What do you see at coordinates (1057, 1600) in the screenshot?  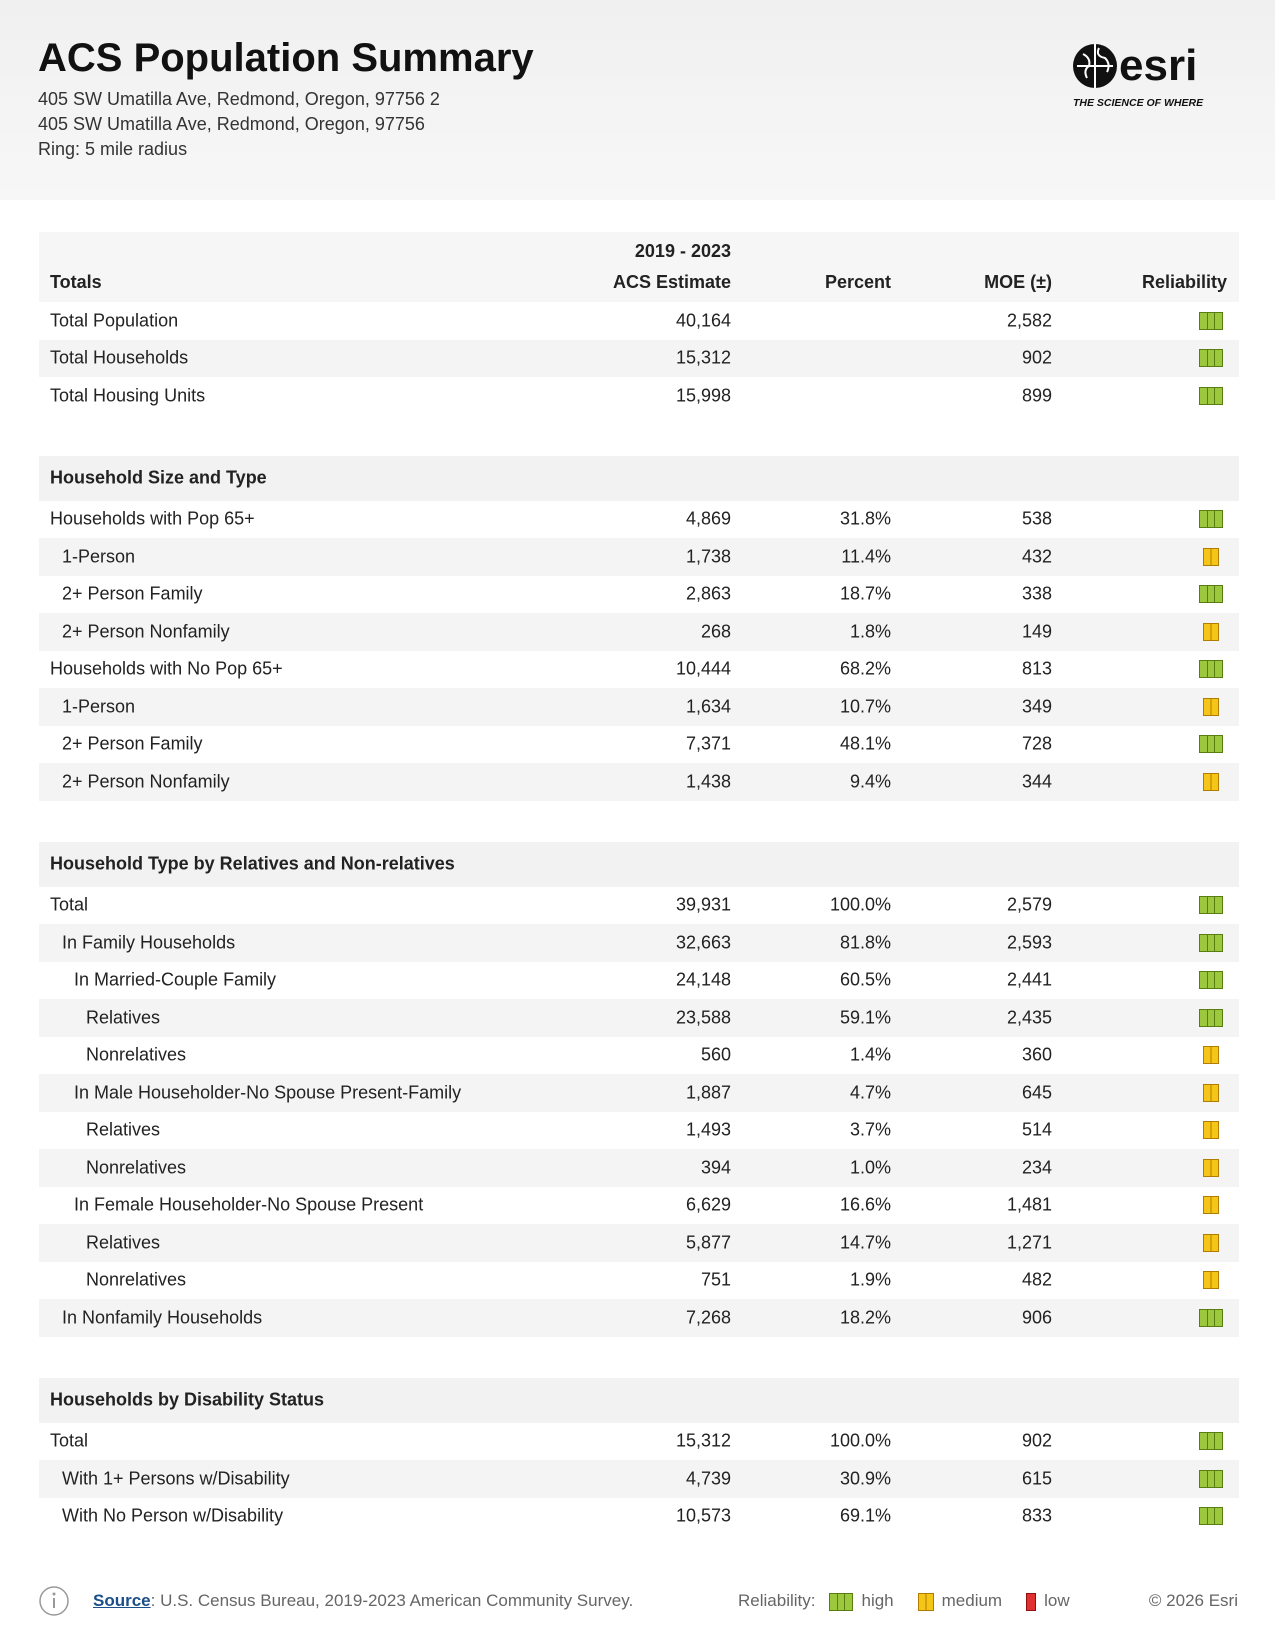 I see `legend-label: low` at bounding box center [1057, 1600].